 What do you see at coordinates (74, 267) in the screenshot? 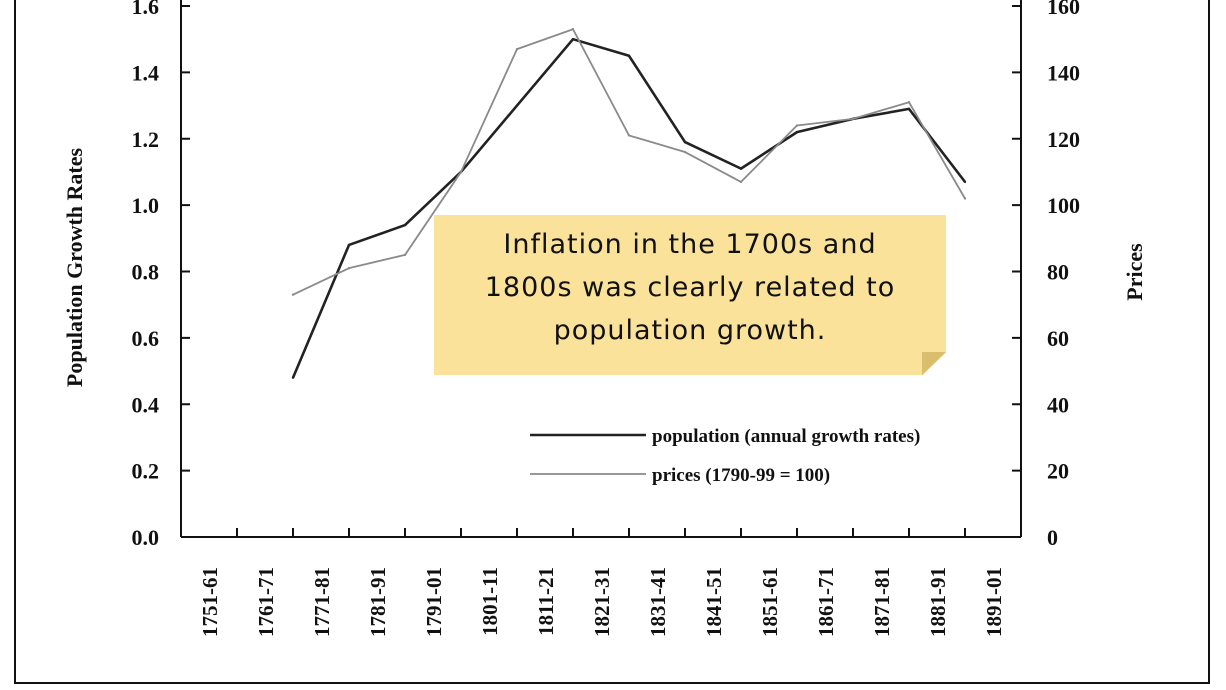
I see `y-axis-title: Population Growth Rates` at bounding box center [74, 267].